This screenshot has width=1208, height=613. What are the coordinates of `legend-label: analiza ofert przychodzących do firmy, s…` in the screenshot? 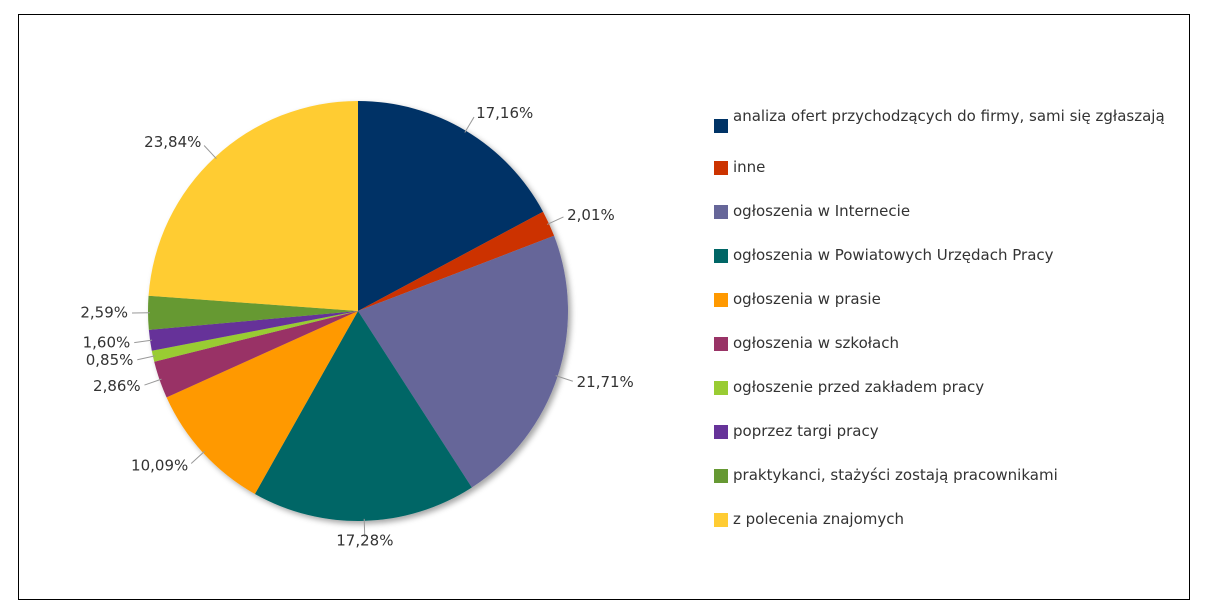 It's located at (949, 116).